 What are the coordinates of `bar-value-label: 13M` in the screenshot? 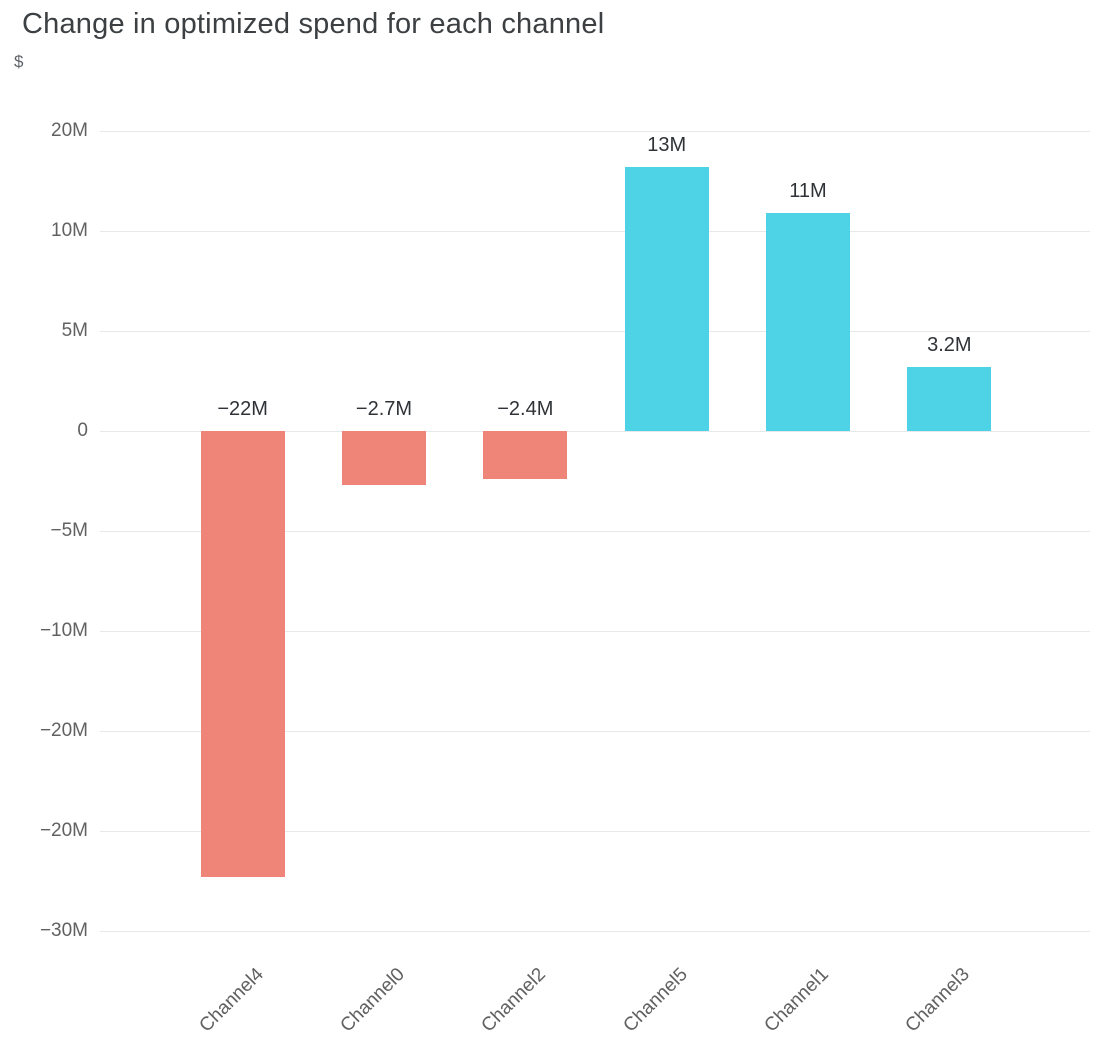 It's located at (667, 145).